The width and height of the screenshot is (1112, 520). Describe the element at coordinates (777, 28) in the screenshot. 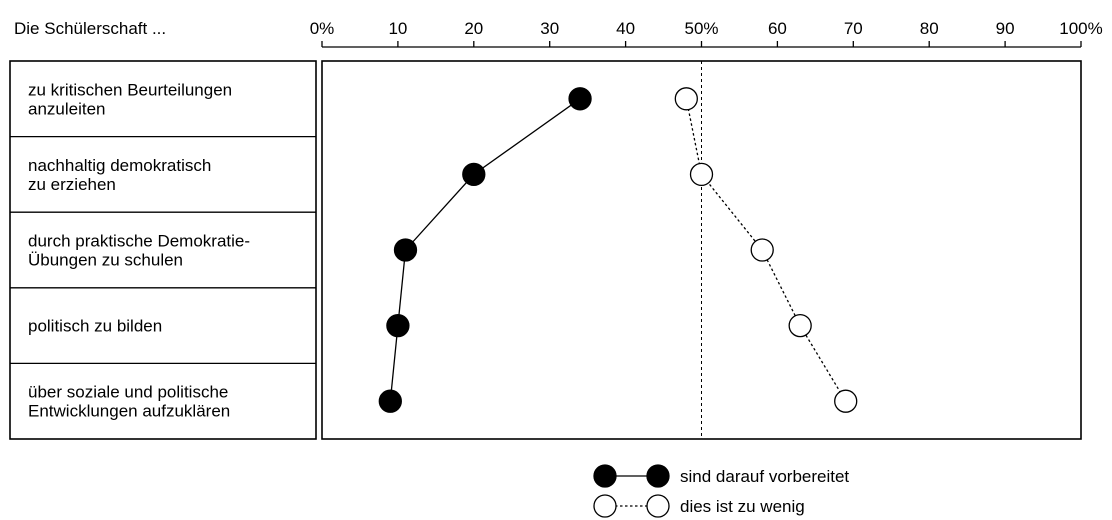

I see `x-tick-label: 60` at that location.